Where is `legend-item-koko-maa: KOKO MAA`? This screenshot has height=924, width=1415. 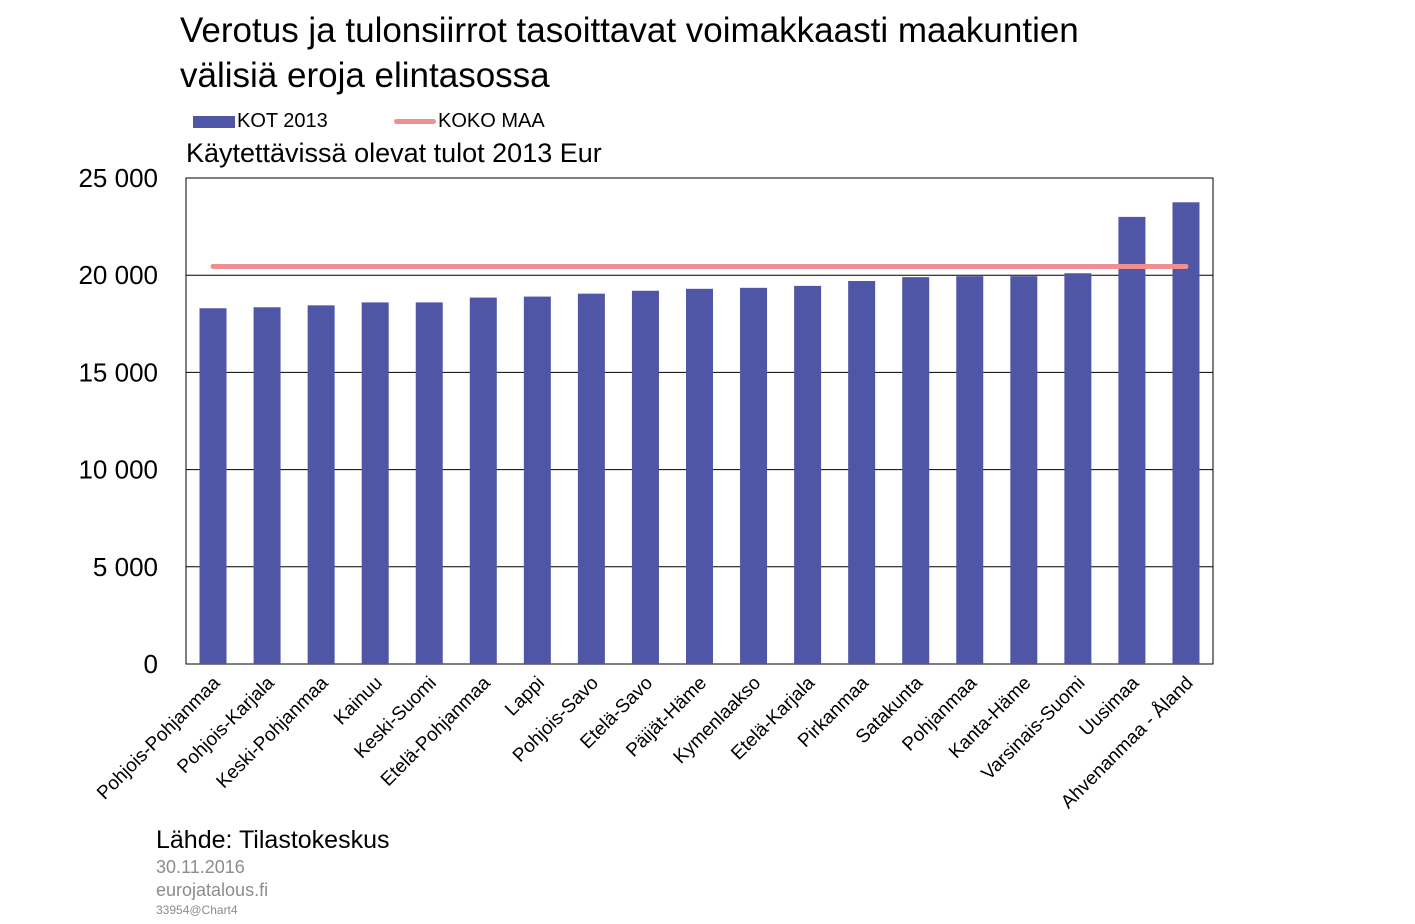
legend-item-koko-maa: KOKO MAA is located at coordinates (469, 121).